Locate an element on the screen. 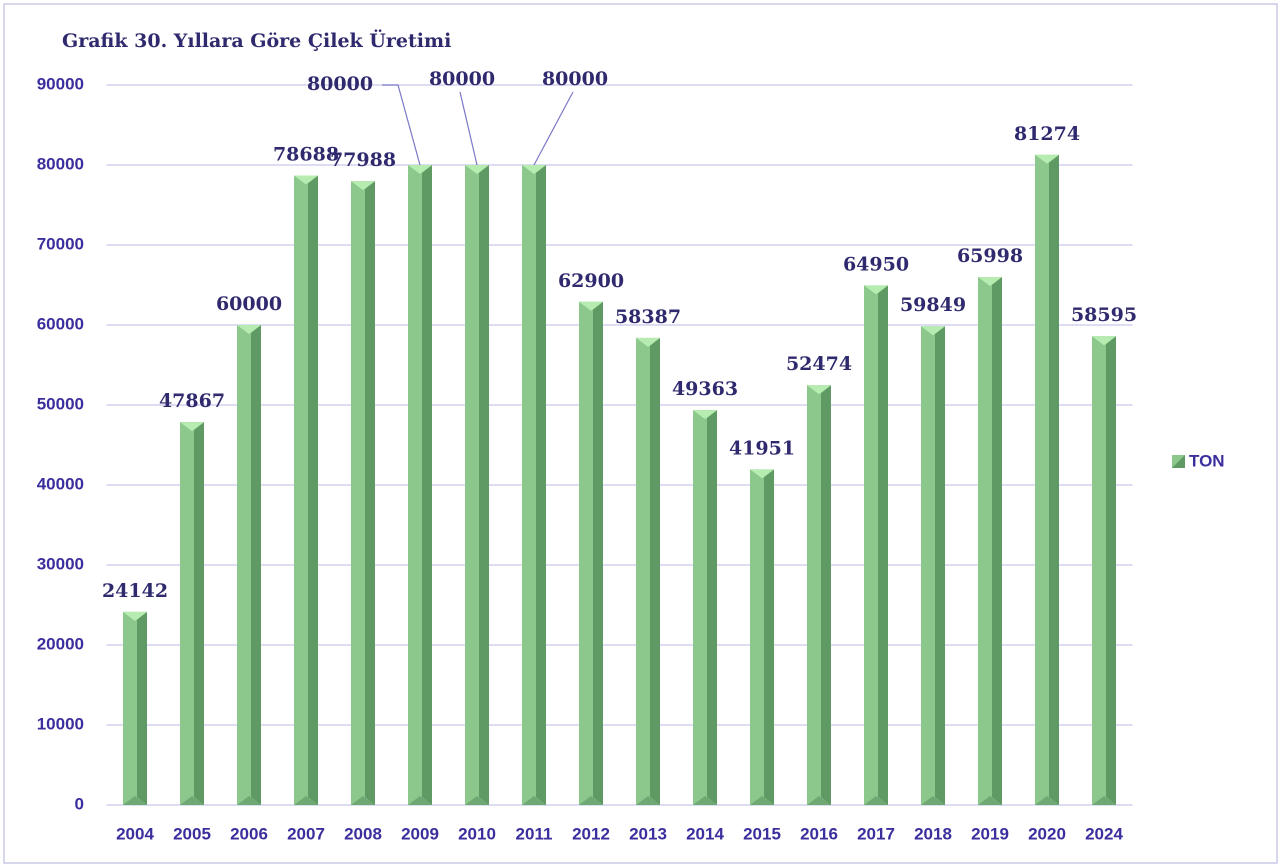  x-tick-label: 2010 is located at coordinates (477, 833).